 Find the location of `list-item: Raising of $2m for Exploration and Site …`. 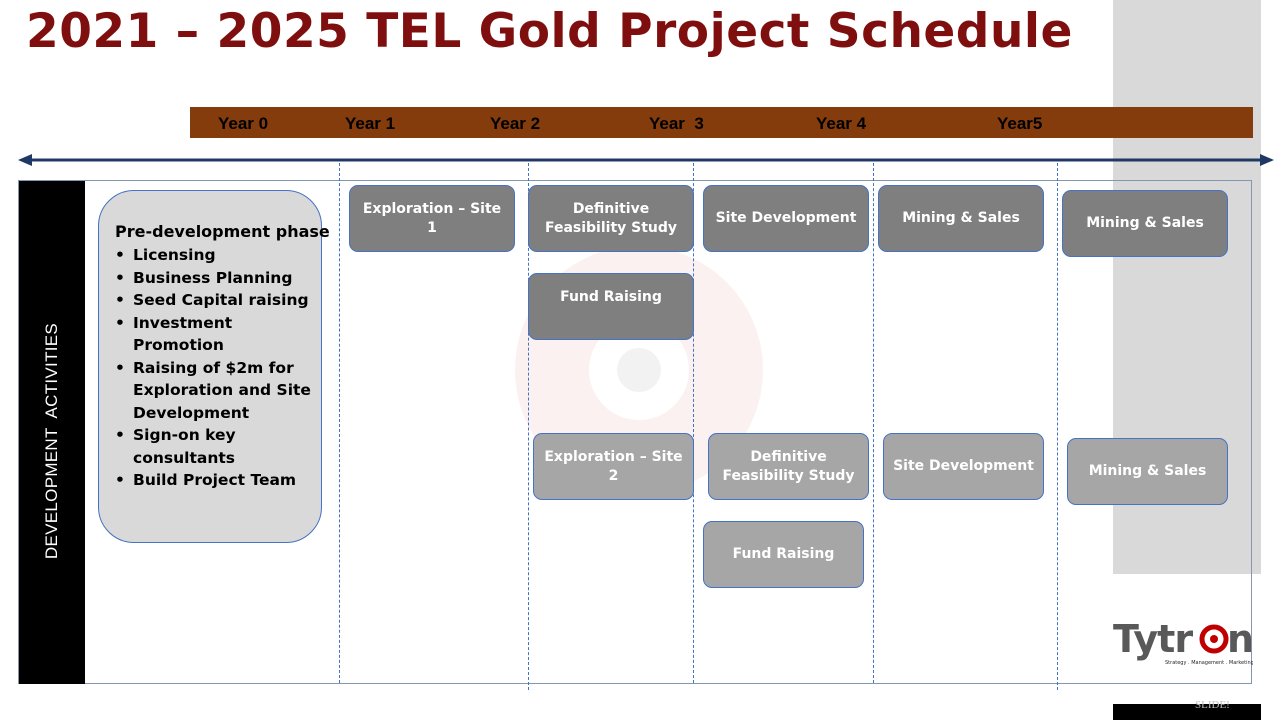

list-item: Raising of $2m for Exploration and Site … is located at coordinates (213, 391).